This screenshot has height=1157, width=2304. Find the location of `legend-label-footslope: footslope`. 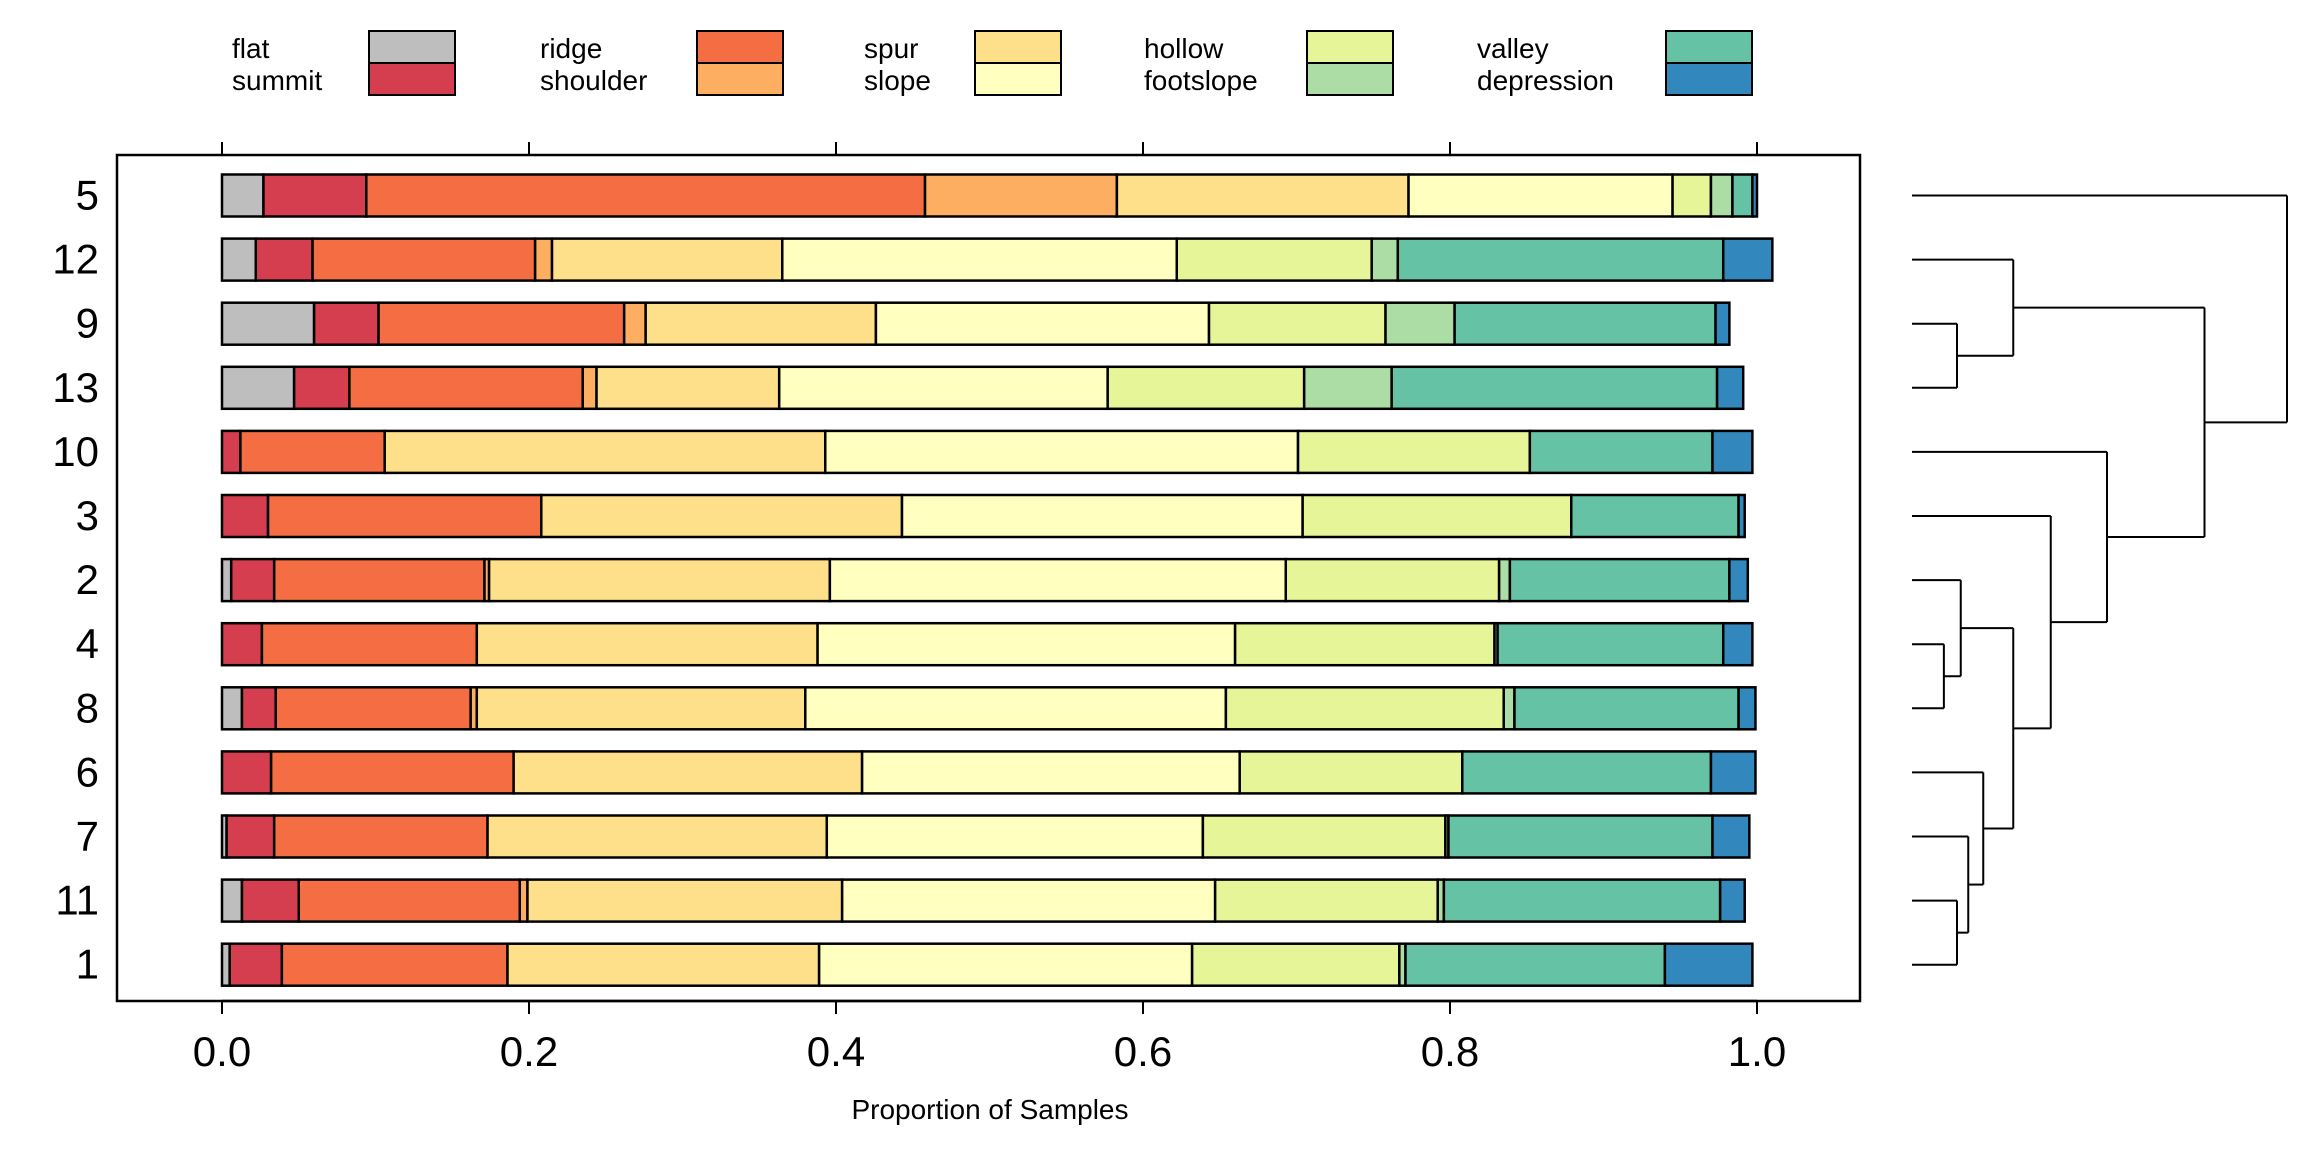

legend-label-footslope: footslope is located at coordinates (1201, 80).